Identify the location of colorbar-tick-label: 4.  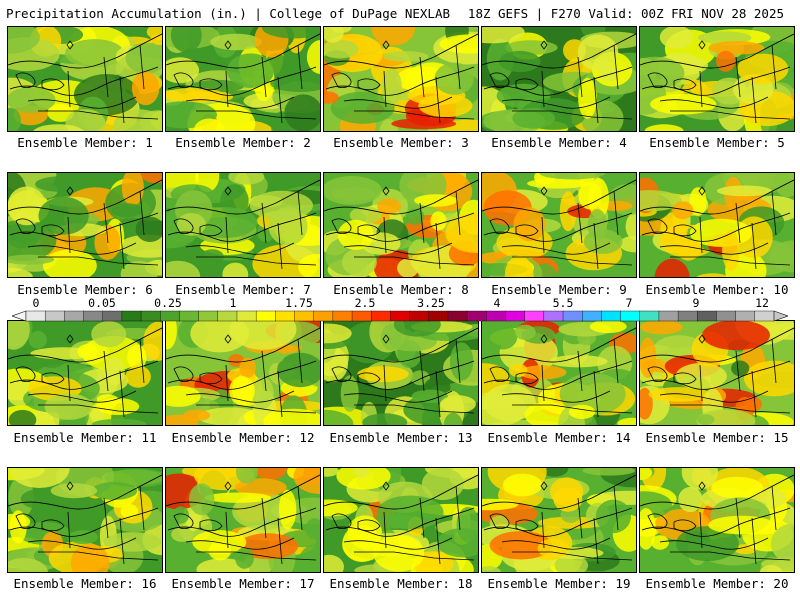
(497, 303).